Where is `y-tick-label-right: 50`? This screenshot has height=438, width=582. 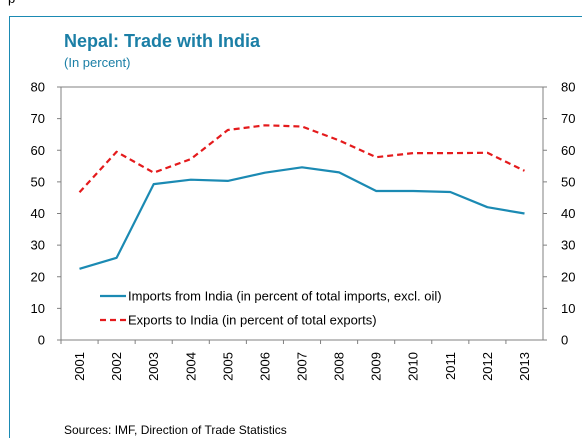
y-tick-label-right: 50 is located at coordinates (568, 181).